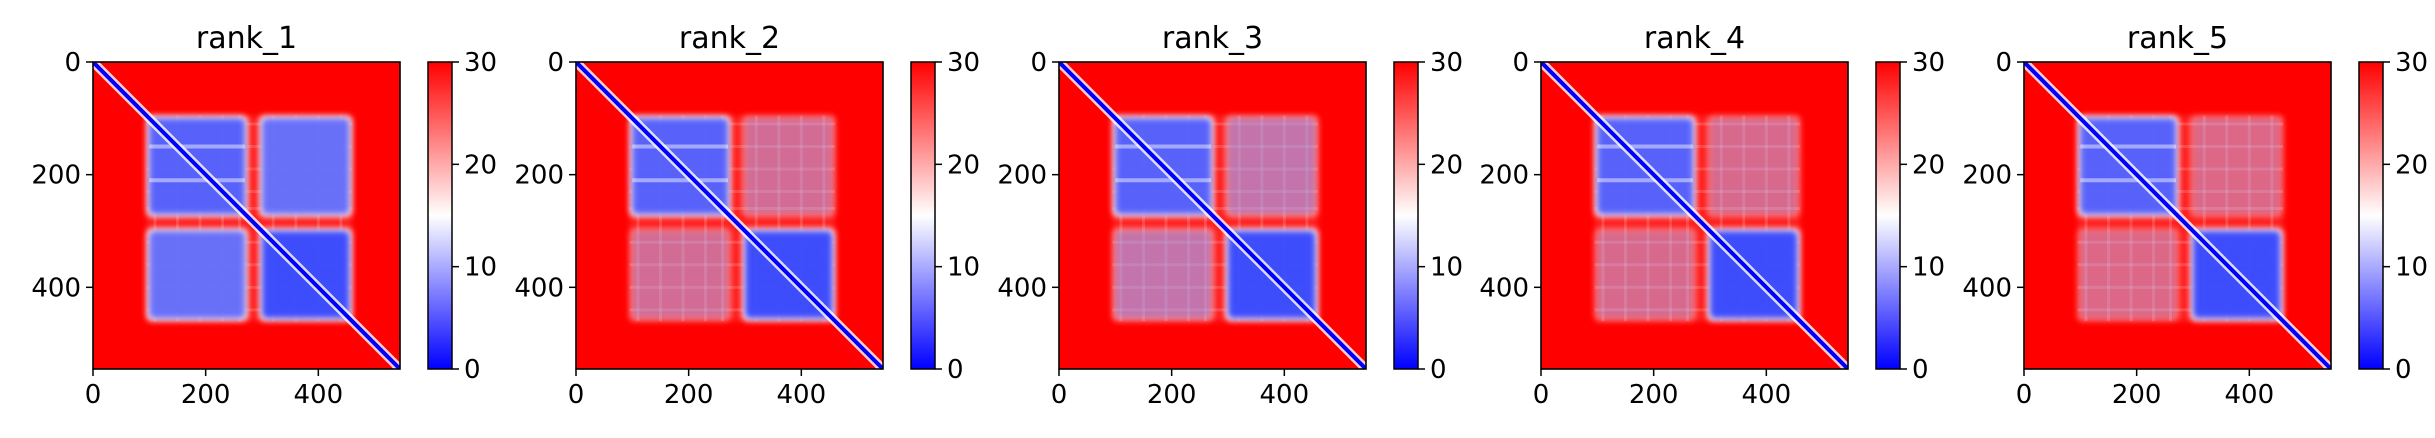  I want to click on chart-title: rank_3, so click(1212, 38).